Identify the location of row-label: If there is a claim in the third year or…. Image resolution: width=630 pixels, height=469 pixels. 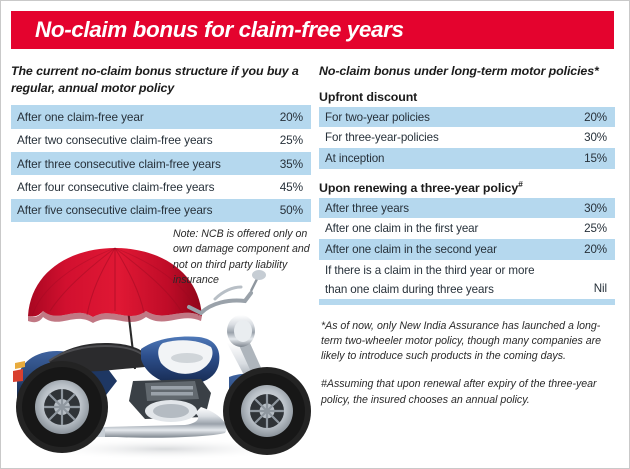
(440, 279).